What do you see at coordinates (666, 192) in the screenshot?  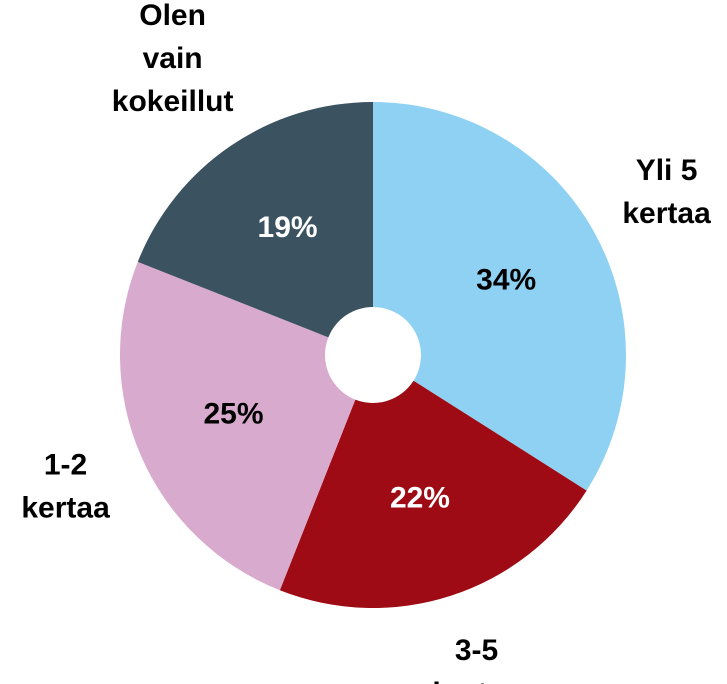 I see `category-label: Yli 5 kertaa` at bounding box center [666, 192].